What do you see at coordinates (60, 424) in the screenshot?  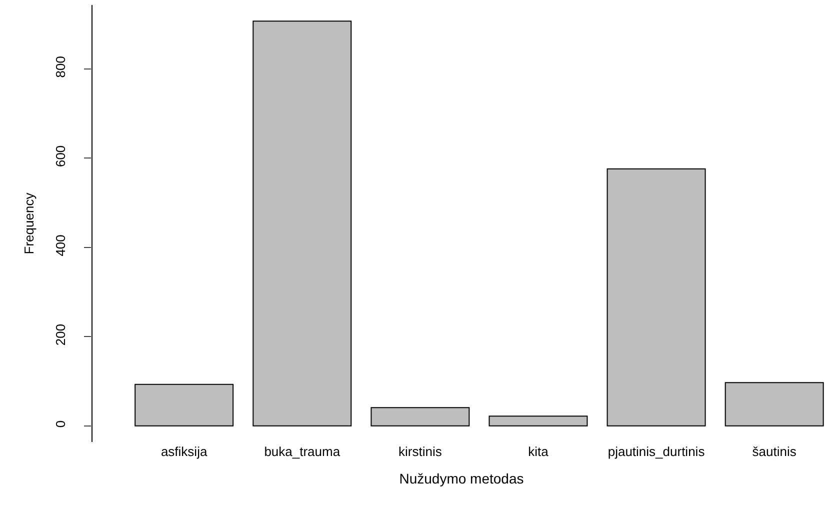 I see `y-tick-label: 0` at bounding box center [60, 424].